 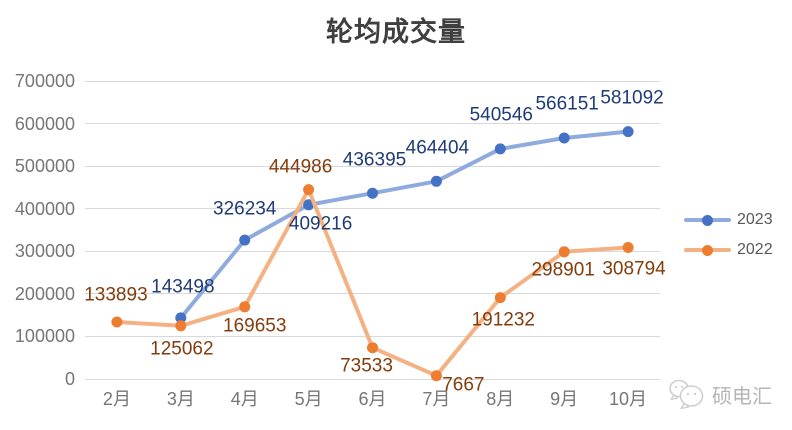 What do you see at coordinates (686, 394) in the screenshot?
I see `wechat-icon` at bounding box center [686, 394].